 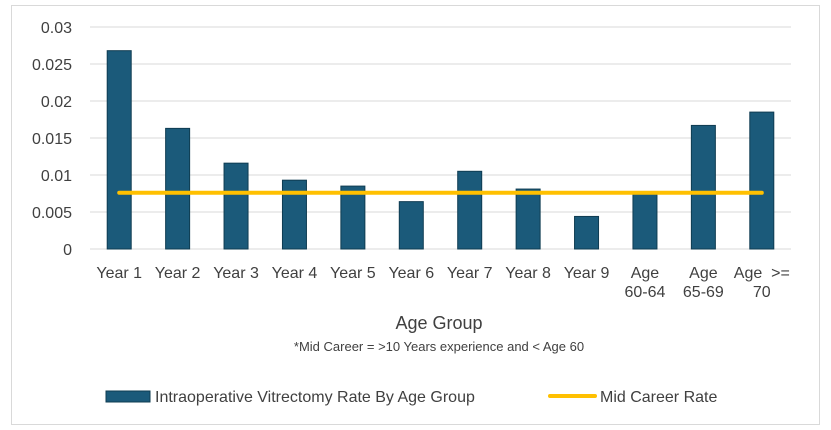 What do you see at coordinates (236, 273) in the screenshot?
I see `x-tick-label: Year 3` at bounding box center [236, 273].